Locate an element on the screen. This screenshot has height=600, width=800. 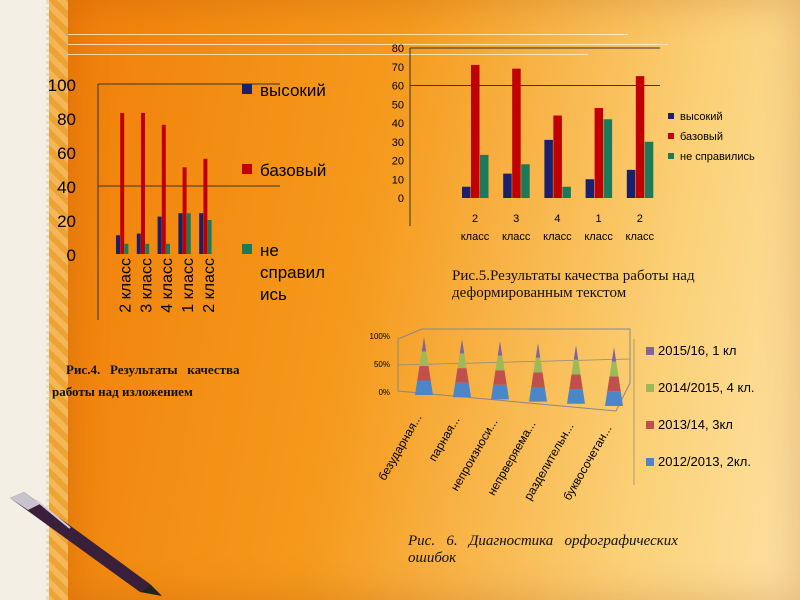
gridline is located at coordinates (514, 362).